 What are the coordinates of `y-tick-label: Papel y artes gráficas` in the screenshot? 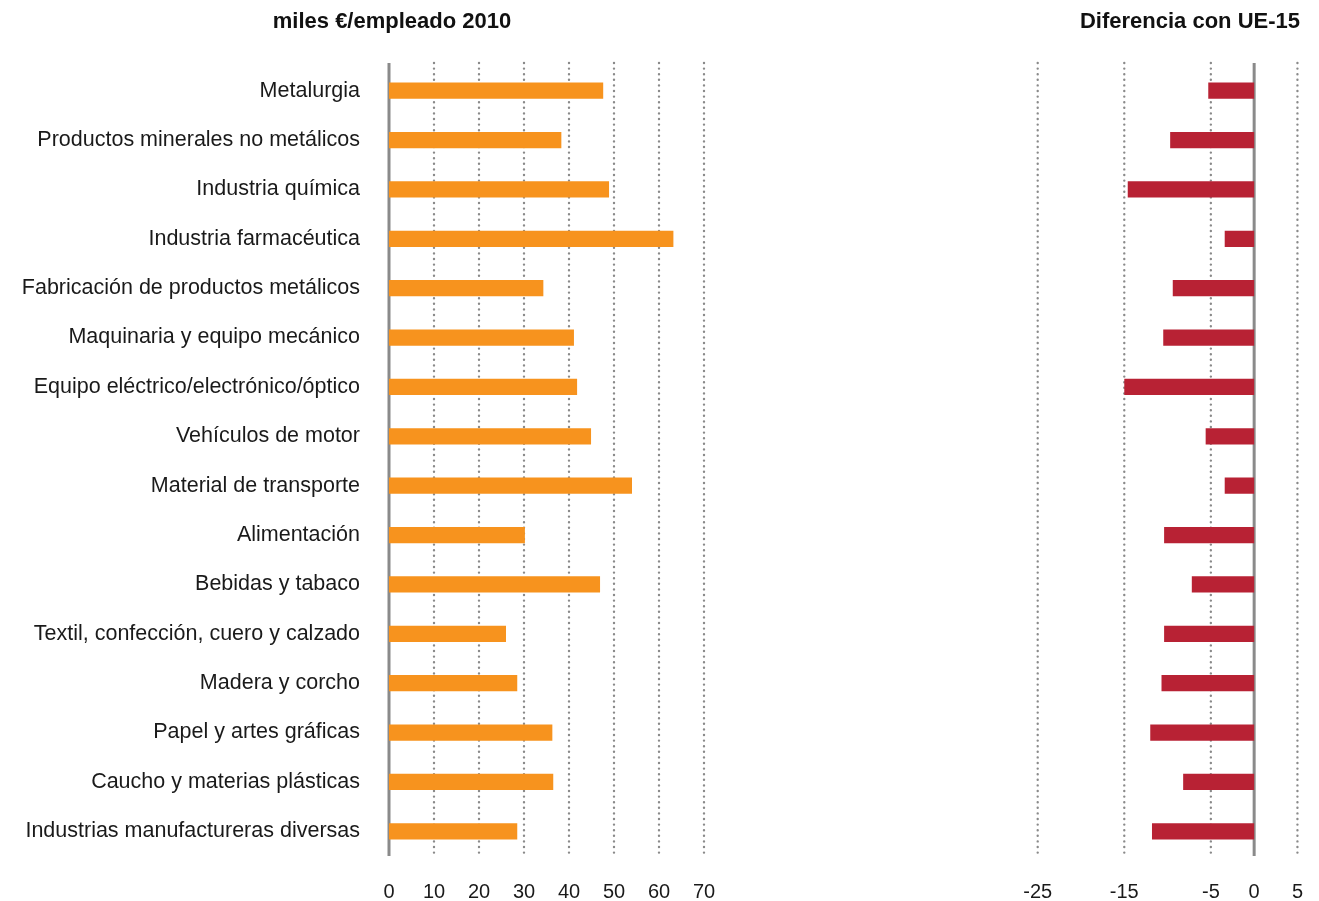 It's located at (256, 731).